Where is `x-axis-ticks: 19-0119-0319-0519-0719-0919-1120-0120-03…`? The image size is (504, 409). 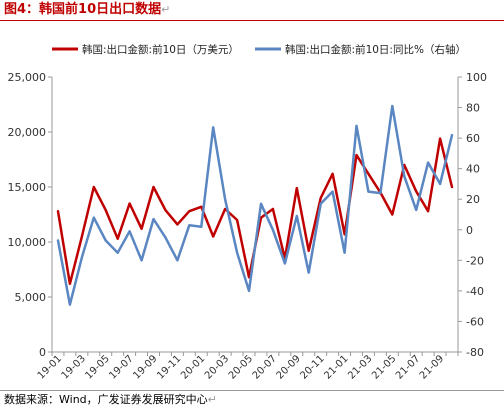 x-axis-ticks: 19-0119-0319-0519-0719-0919-1120-0120-03… is located at coordinates (247, 367).